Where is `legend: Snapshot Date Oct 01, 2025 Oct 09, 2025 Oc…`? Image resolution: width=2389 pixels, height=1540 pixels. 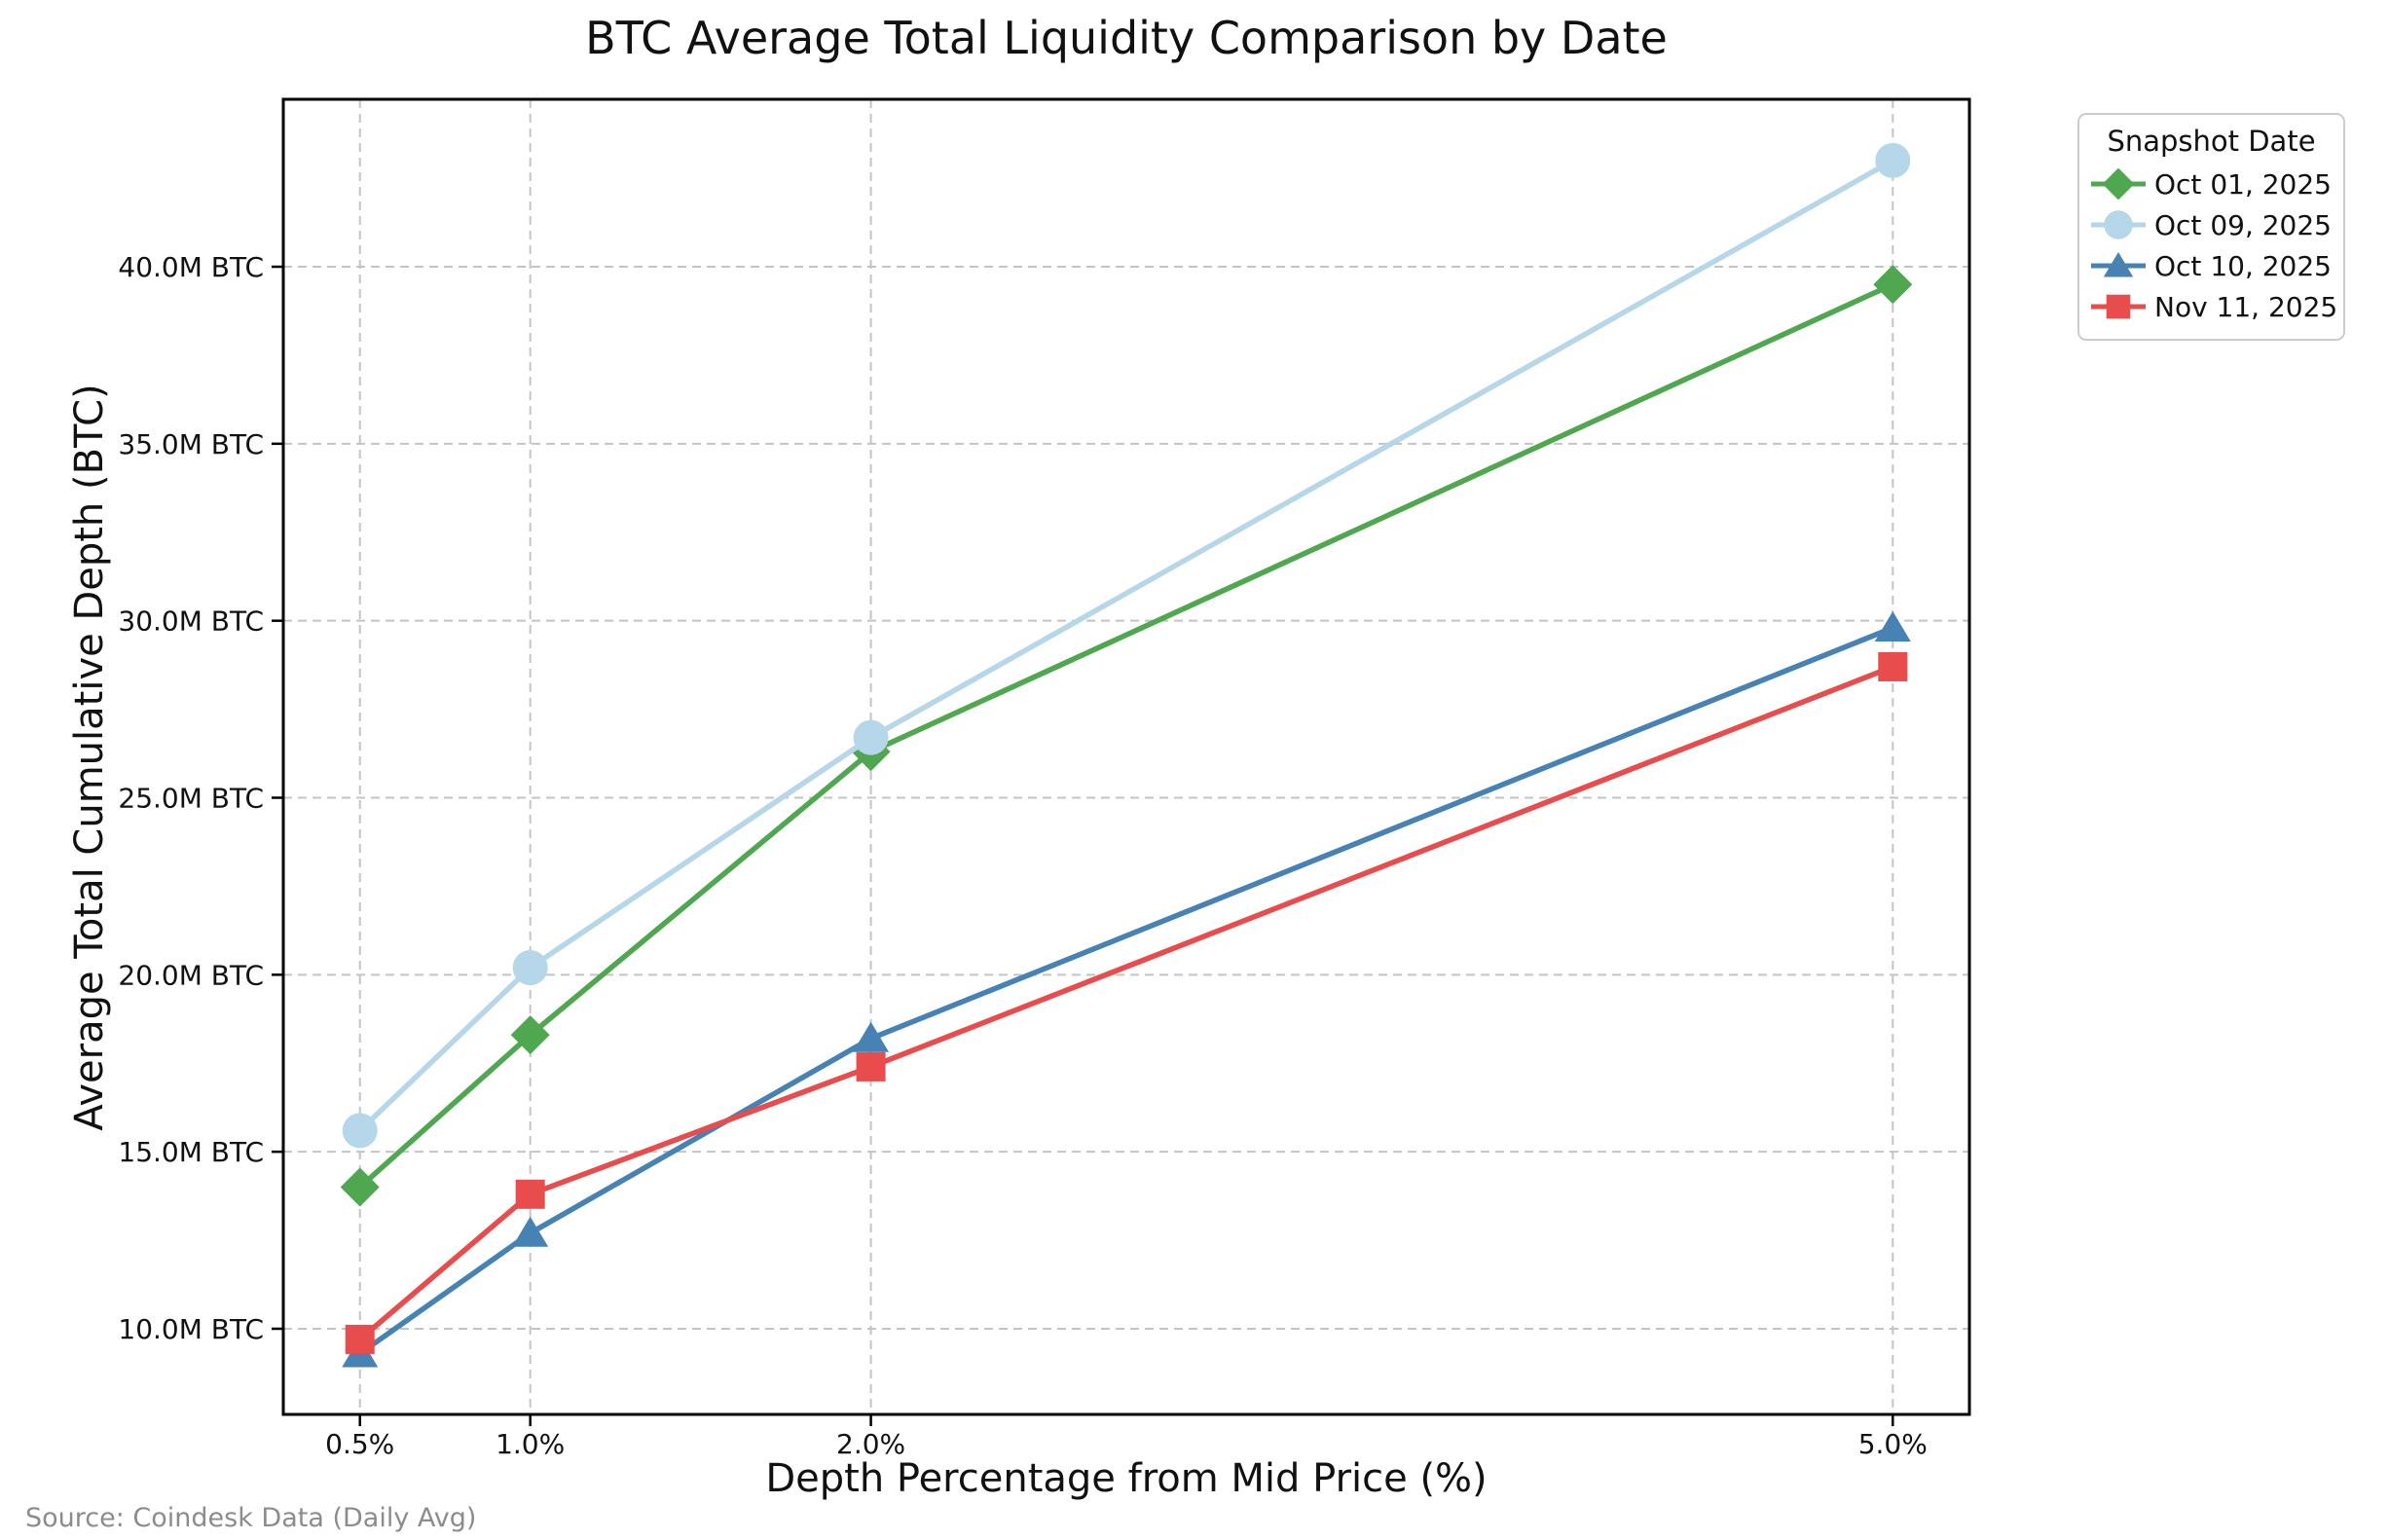
legend: Snapshot Date Oct 01, 2025 Oct 09, 2025 Oc… is located at coordinates (2211, 227).